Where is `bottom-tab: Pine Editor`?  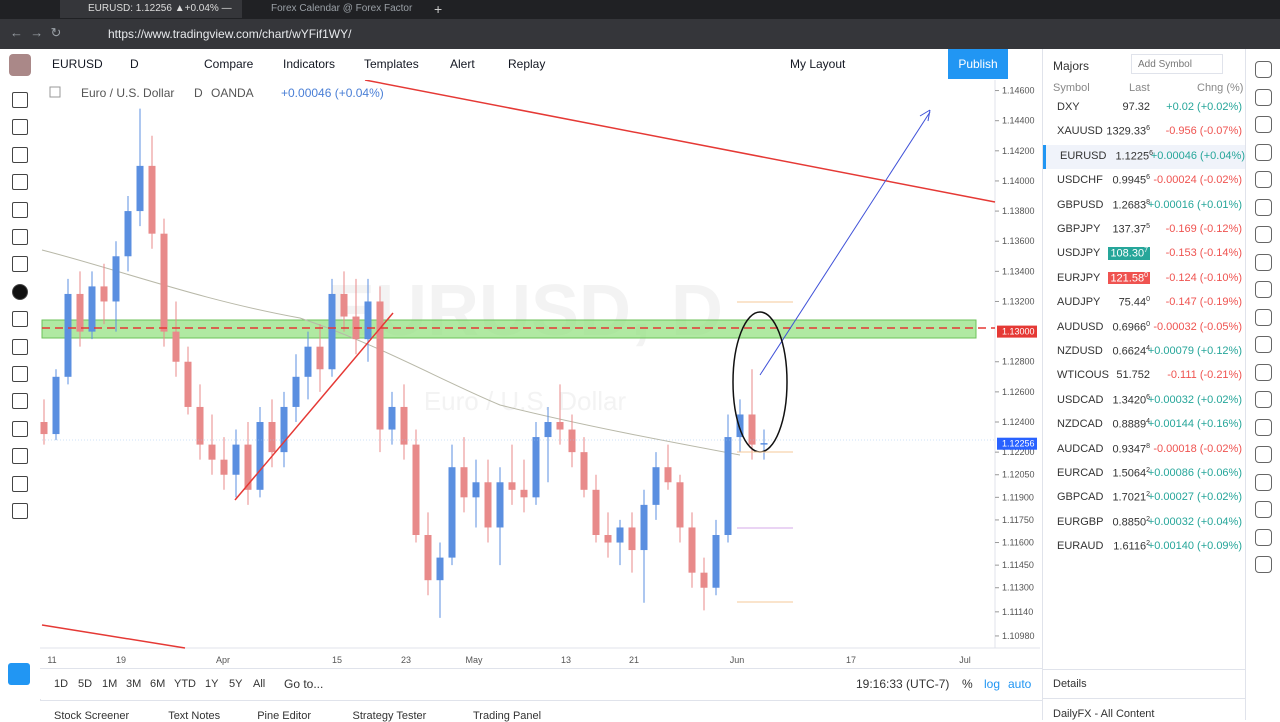
bottom-tab: Pine Editor is located at coordinates (284, 716).